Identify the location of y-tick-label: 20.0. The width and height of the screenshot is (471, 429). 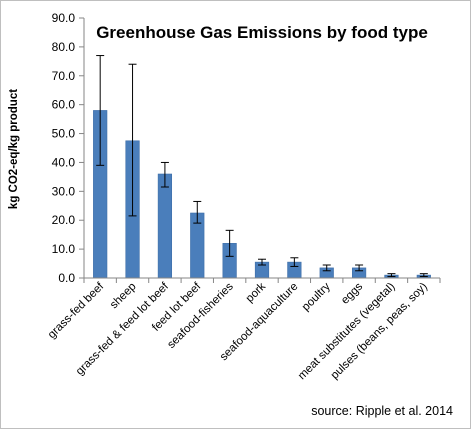
(64, 220).